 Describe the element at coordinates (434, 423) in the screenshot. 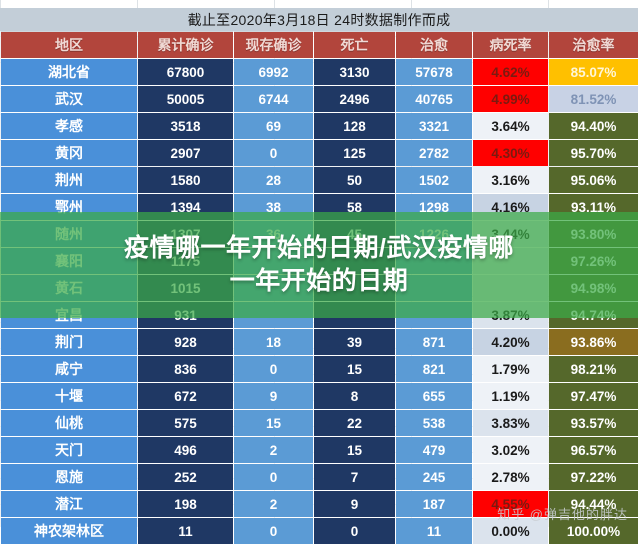

I see `cell-cured: 538` at that location.